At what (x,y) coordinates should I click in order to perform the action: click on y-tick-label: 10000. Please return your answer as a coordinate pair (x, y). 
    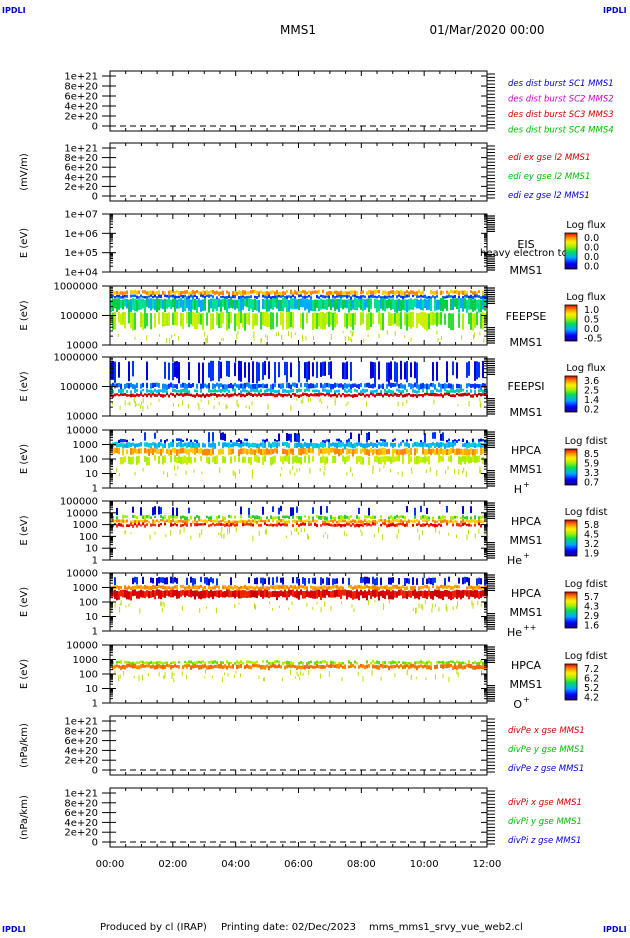
    Looking at the image, I should click on (82, 513).